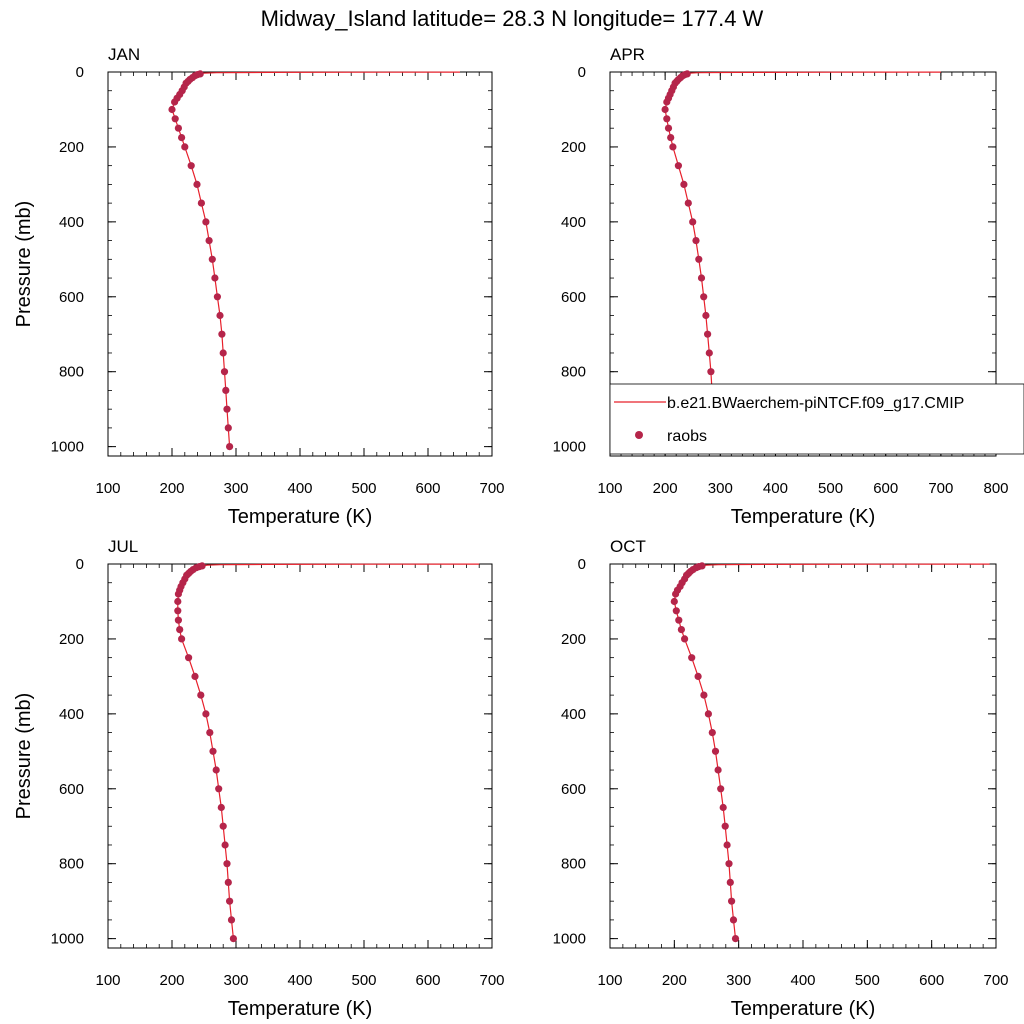  What do you see at coordinates (628, 546) in the screenshot?
I see `panel-label-oct: OCT` at bounding box center [628, 546].